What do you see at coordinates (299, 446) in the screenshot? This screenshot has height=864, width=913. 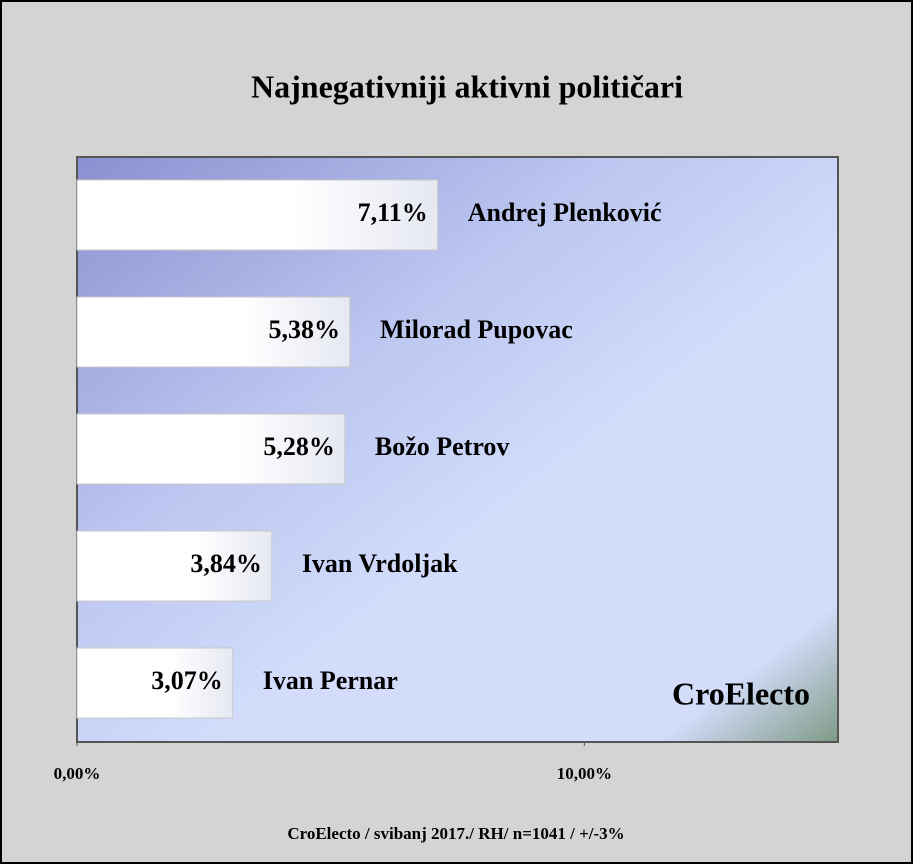 I see `value-label: 5,28%` at bounding box center [299, 446].